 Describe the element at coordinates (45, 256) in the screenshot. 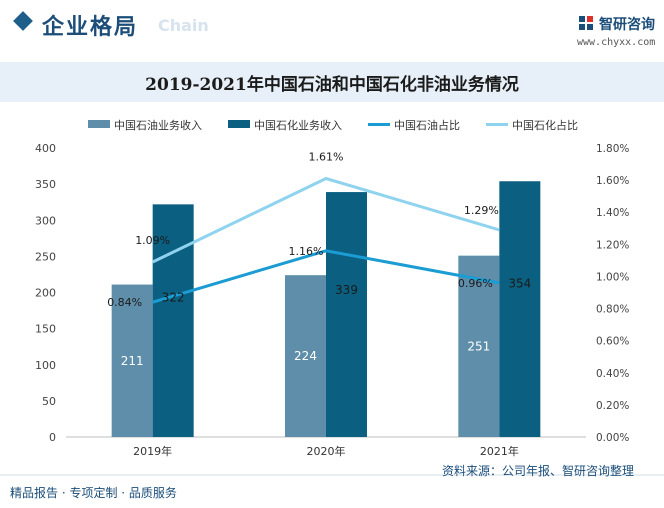

I see `y-left-tick-label: 250` at that location.